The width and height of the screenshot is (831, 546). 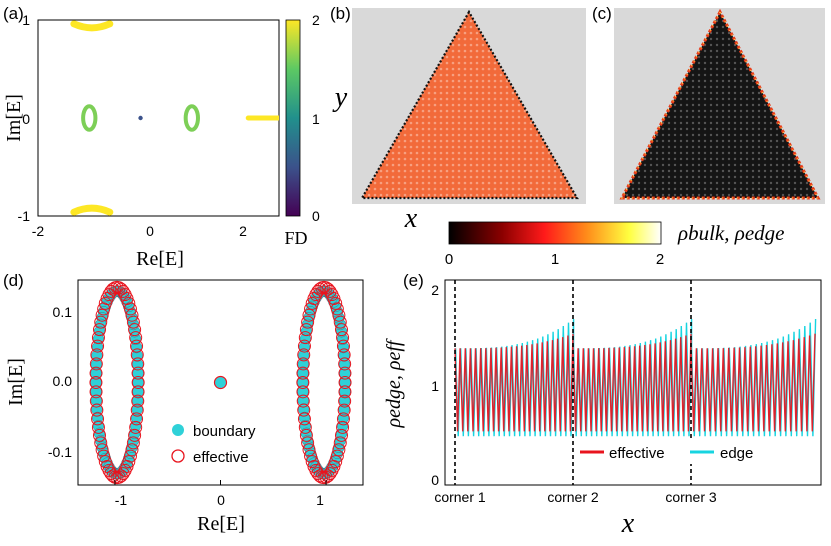 What do you see at coordinates (720, 104) in the screenshot?
I see `edge-triangle-highlight` at bounding box center [720, 104].